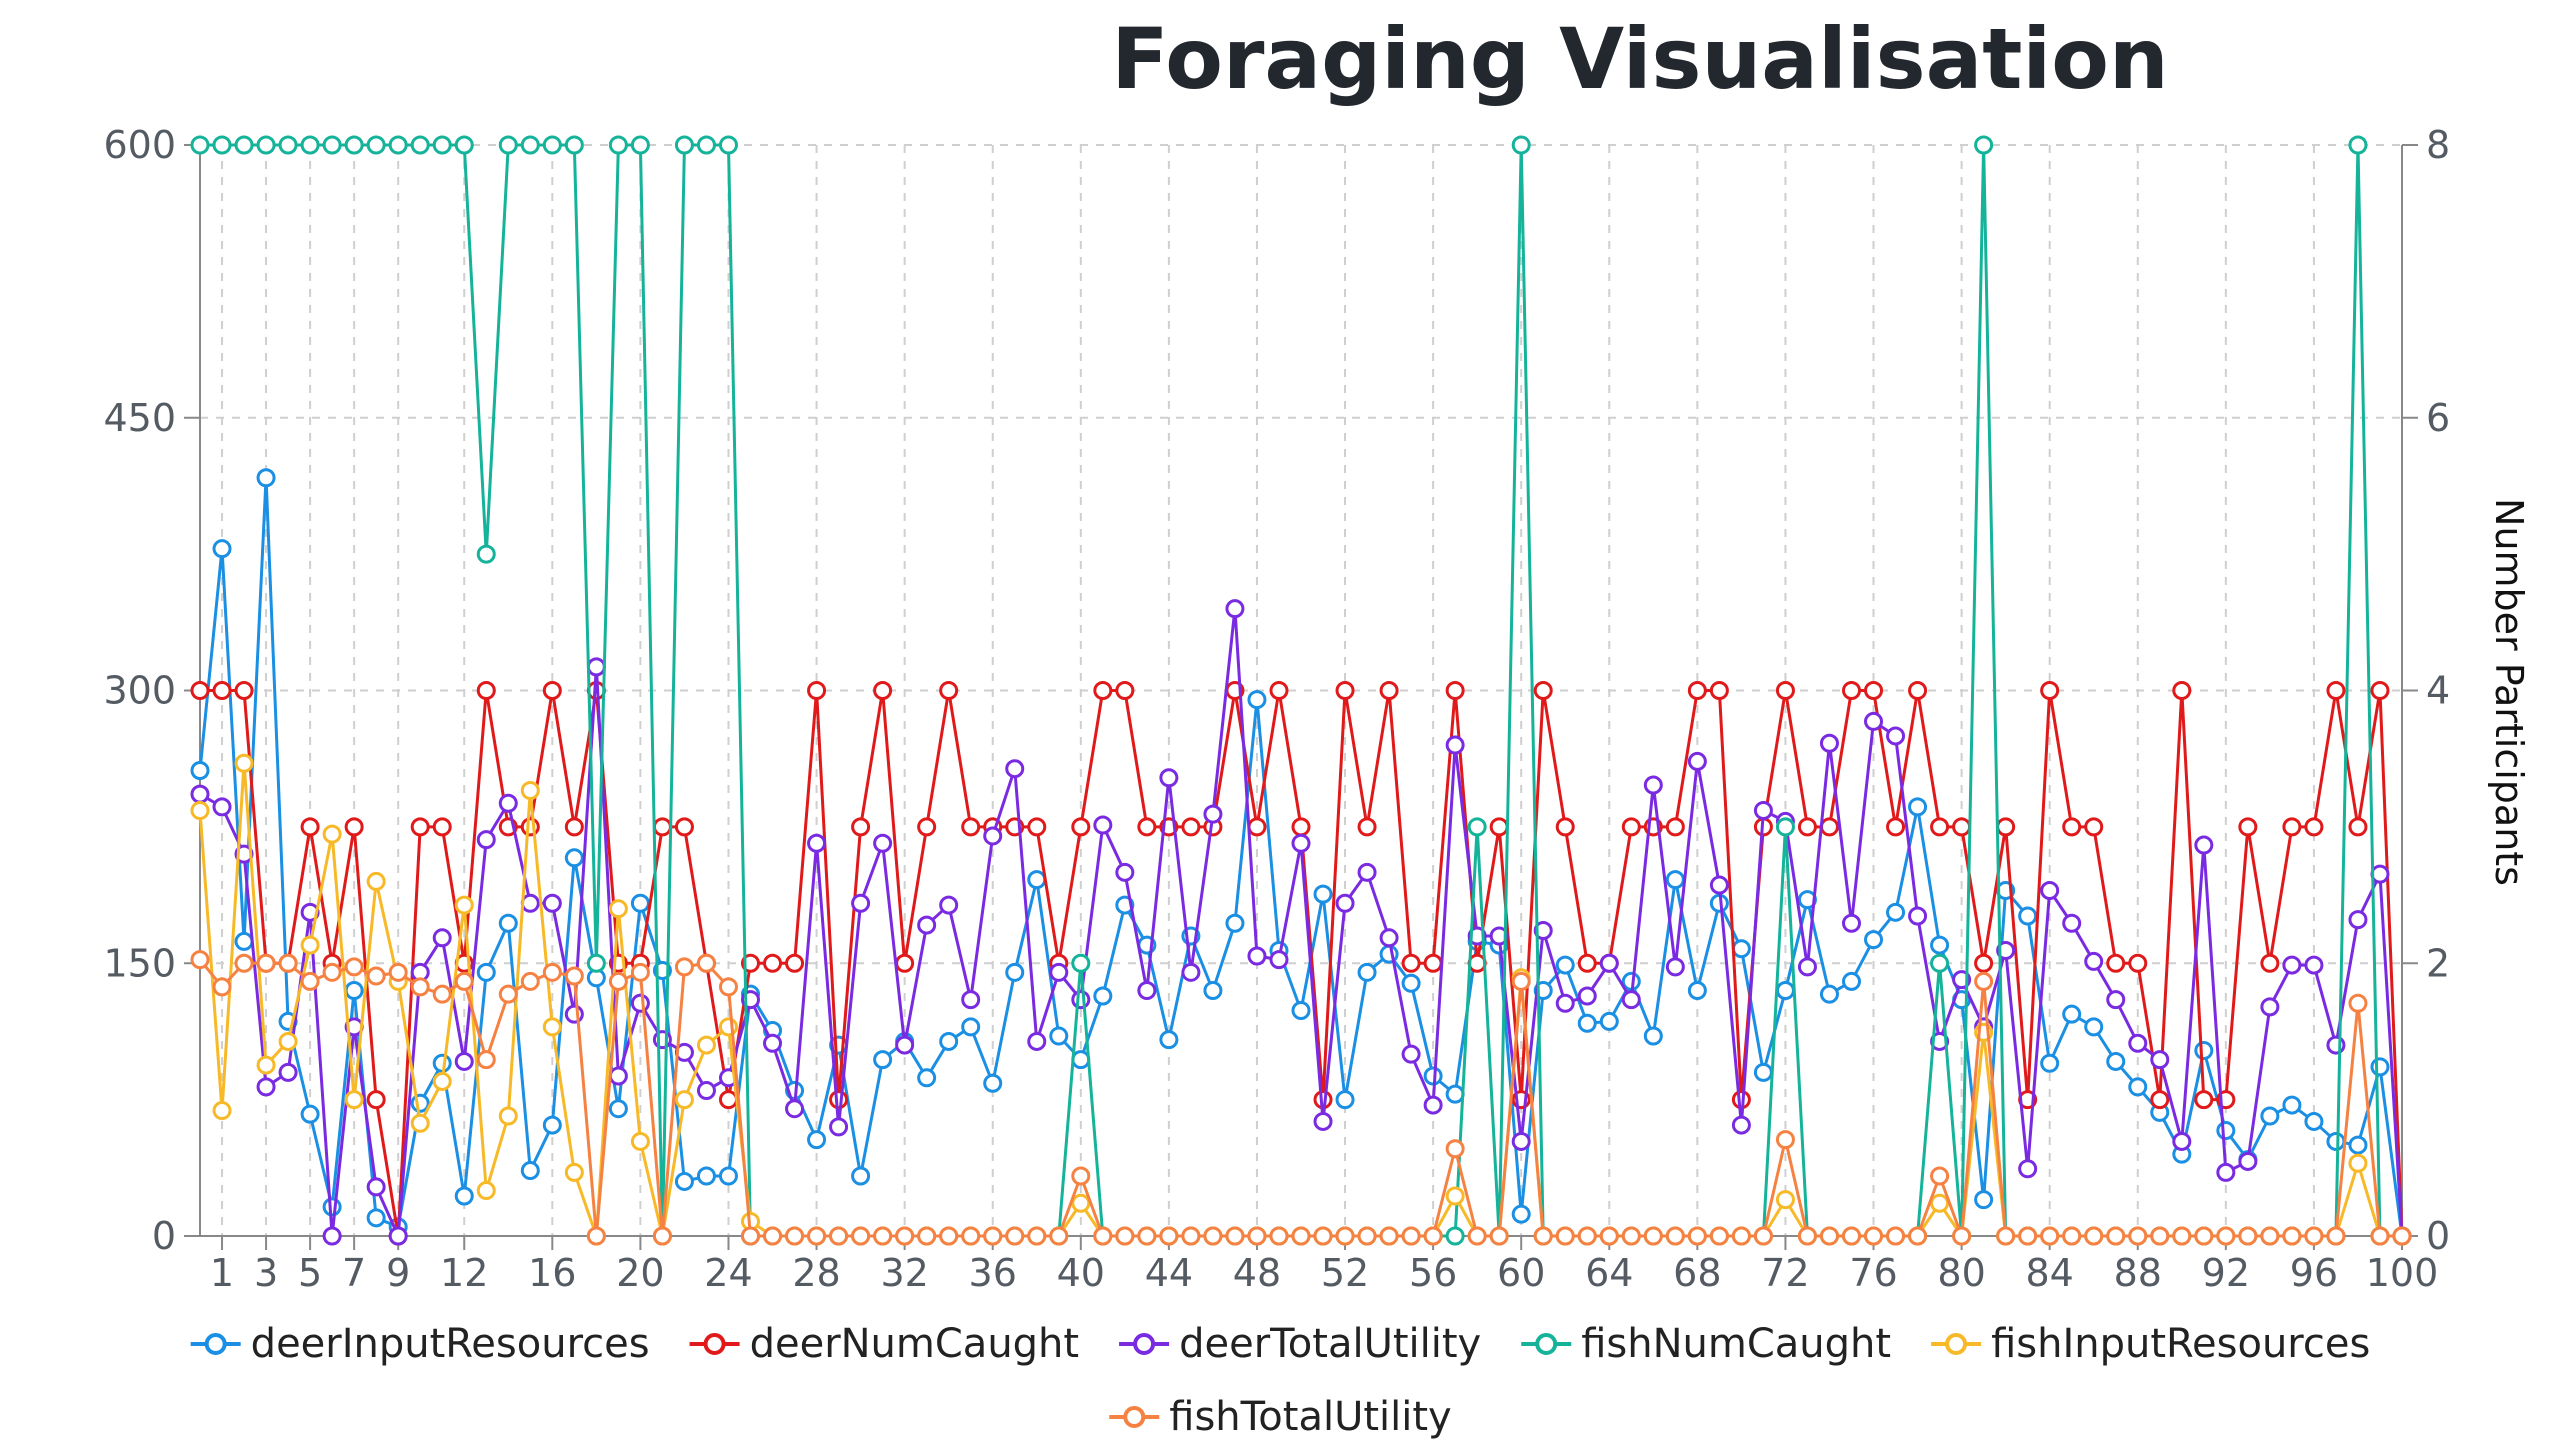 Image resolution: width=2561 pixels, height=1455 pixels. What do you see at coordinates (420, 1344) in the screenshot?
I see `legend-item-deerInputResources: deerInputResources` at bounding box center [420, 1344].